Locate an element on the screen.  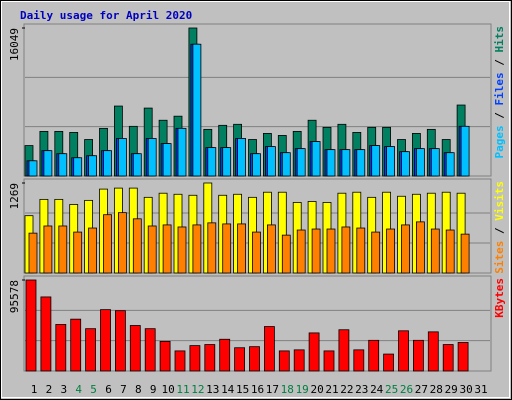
legend-entry: Hits is located at coordinates (499, 39).